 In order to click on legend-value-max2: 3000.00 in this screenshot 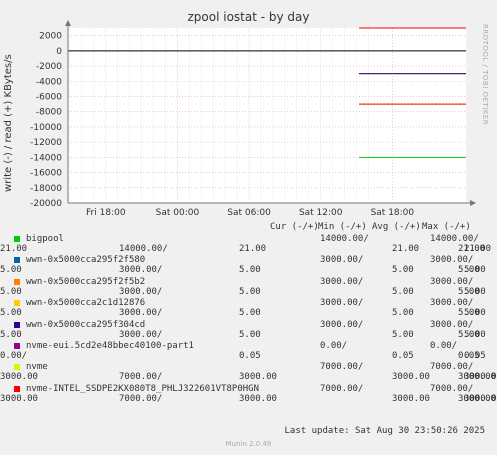, I will do `click(477, 377)`.